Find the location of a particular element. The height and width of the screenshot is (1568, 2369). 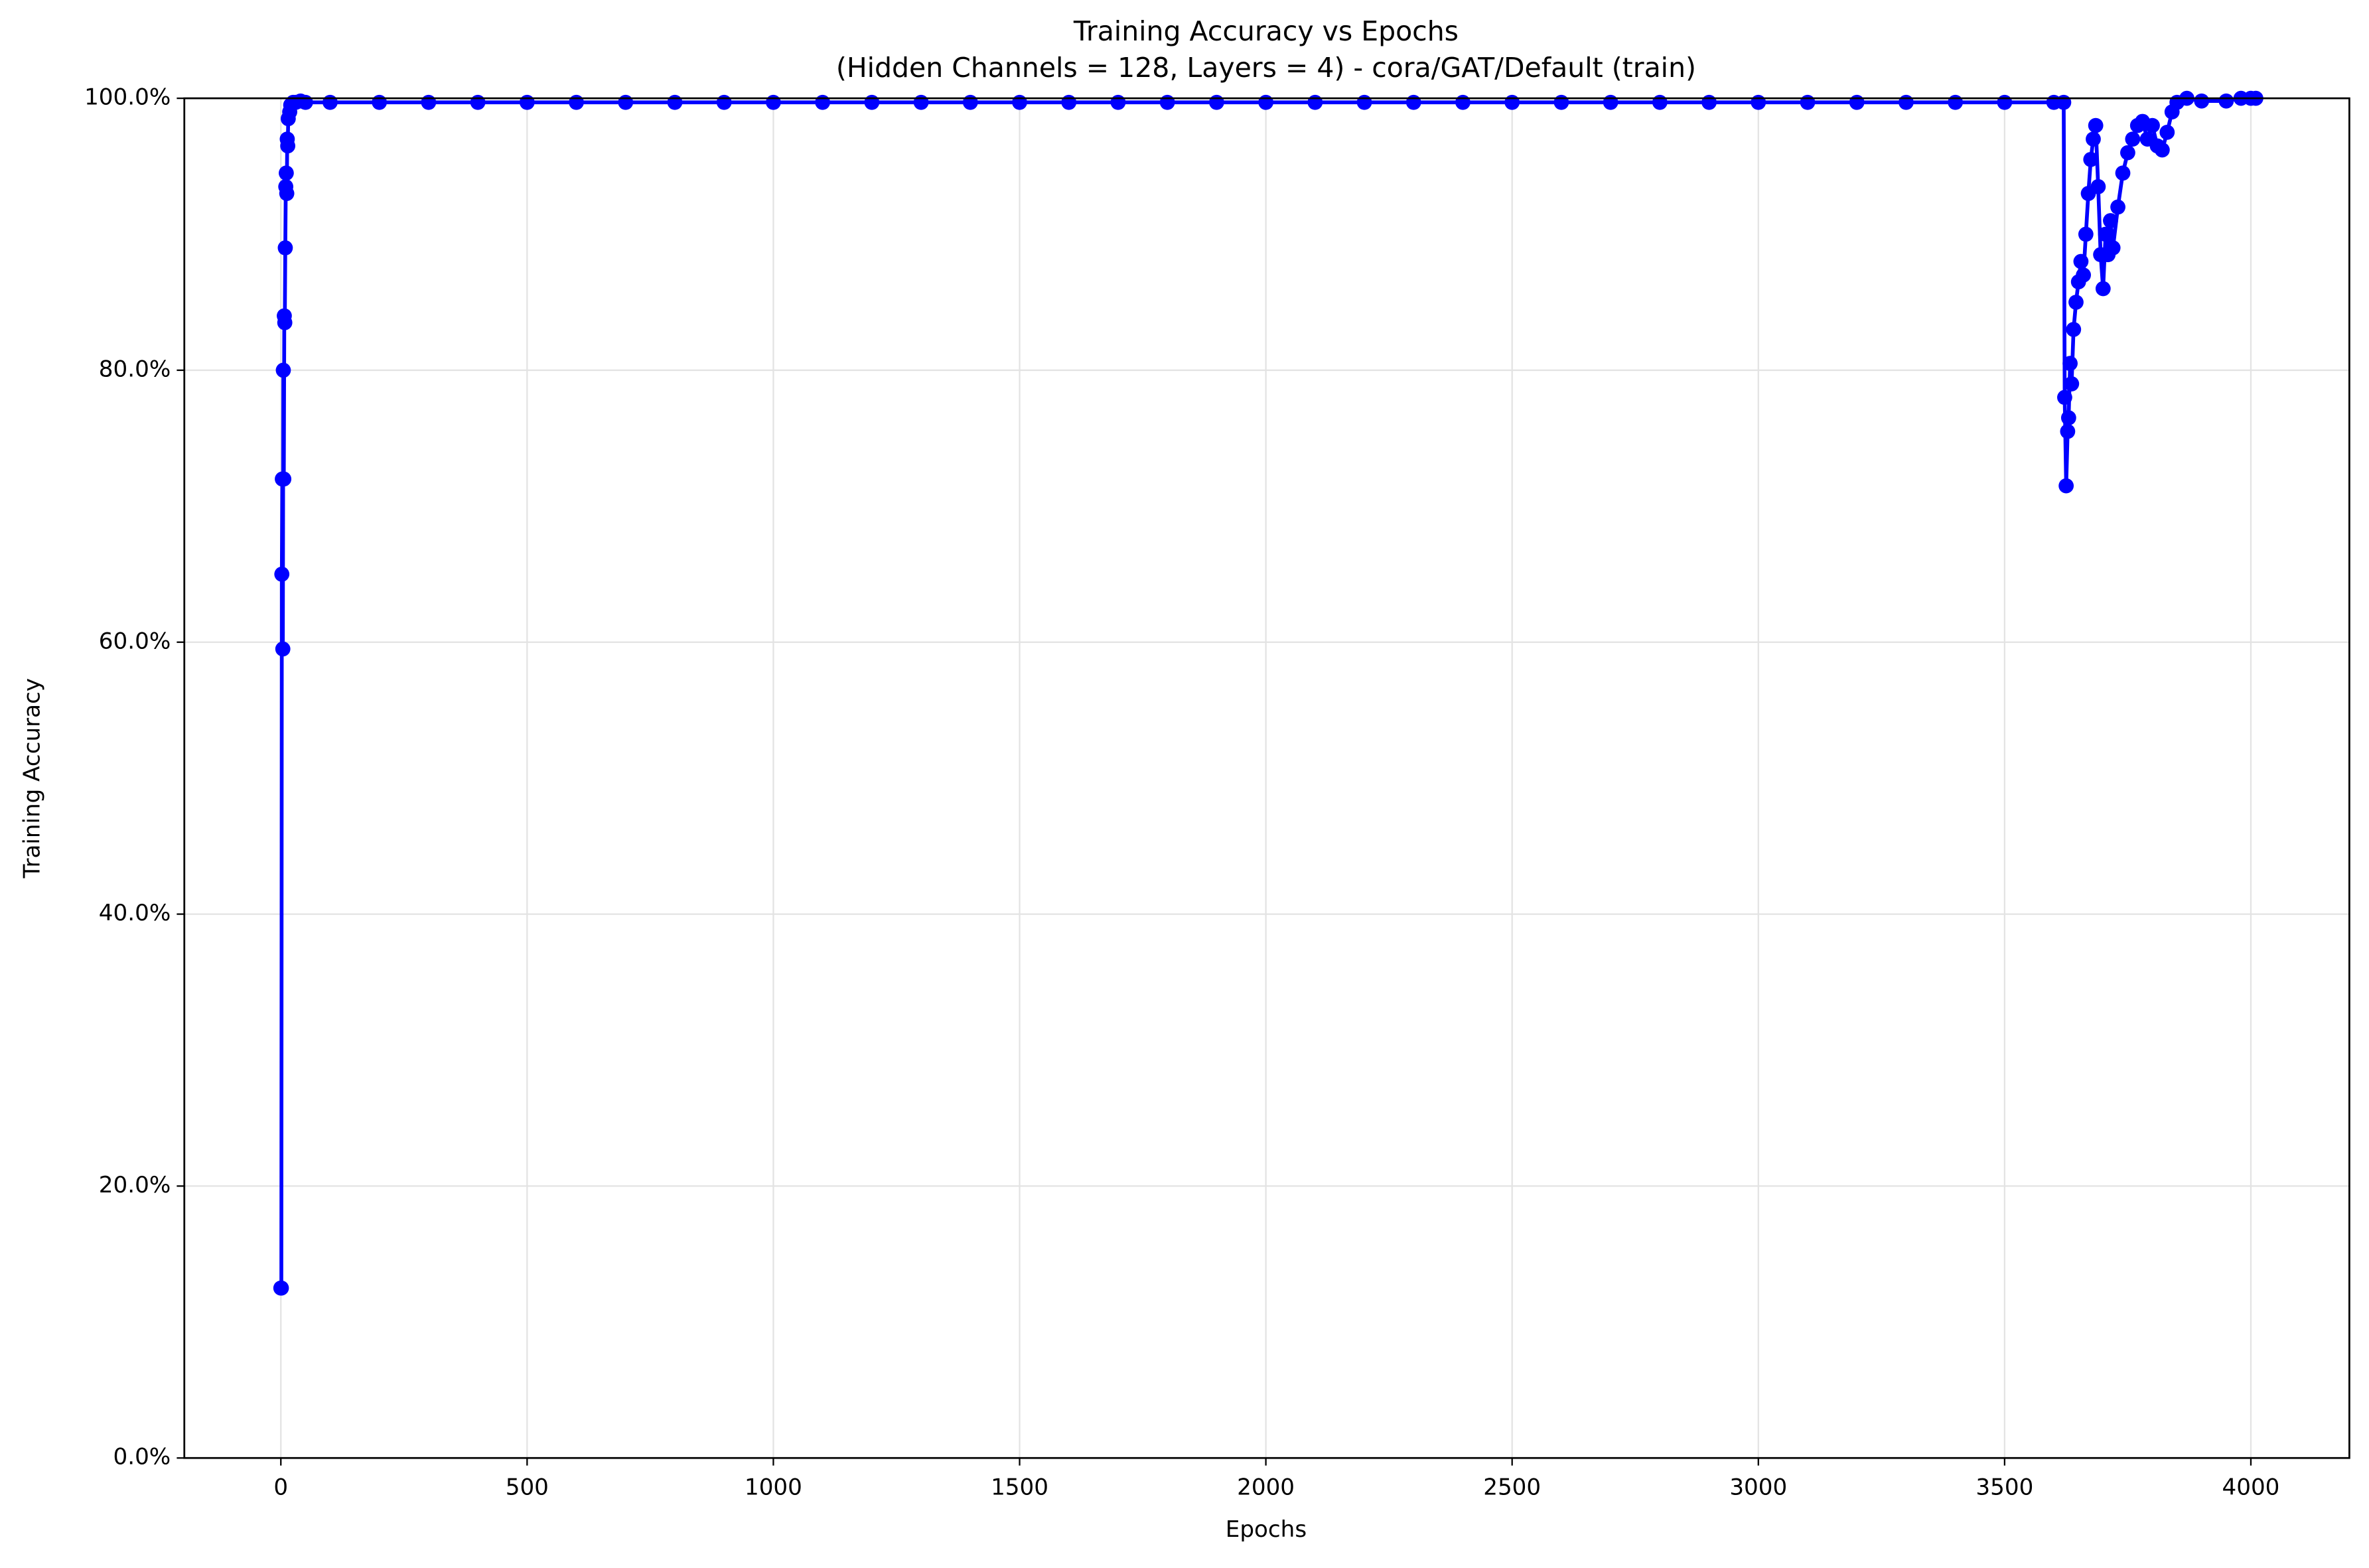

chart-title: Training Accuracy vs Epochs is located at coordinates (1266, 31).